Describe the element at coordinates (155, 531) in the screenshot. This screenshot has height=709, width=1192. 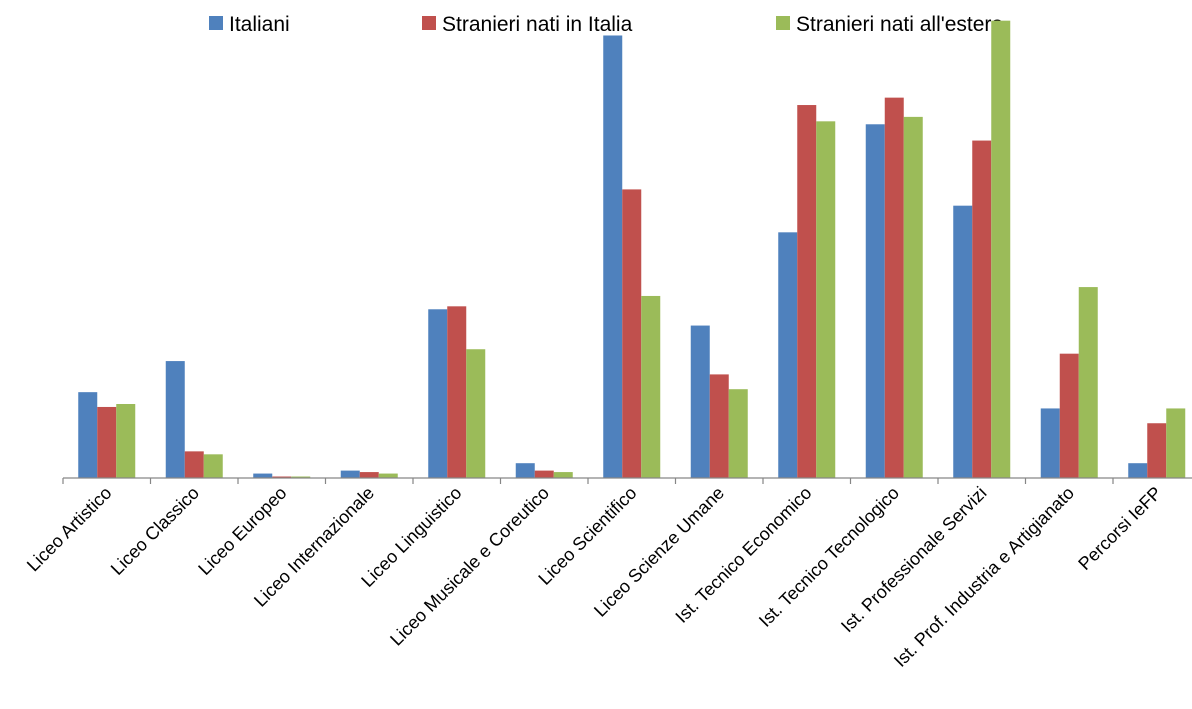
I see `x-tick-label-2: Liceo Classico` at that location.